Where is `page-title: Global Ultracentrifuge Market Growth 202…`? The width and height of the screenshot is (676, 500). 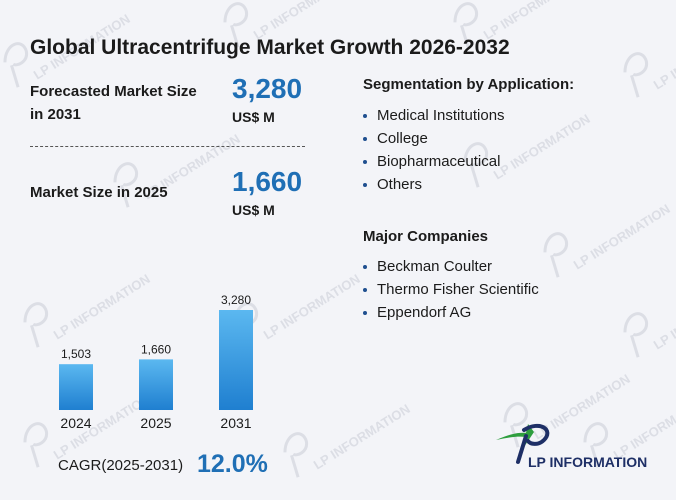 page-title: Global Ultracentrifuge Market Growth 202… is located at coordinates (270, 47).